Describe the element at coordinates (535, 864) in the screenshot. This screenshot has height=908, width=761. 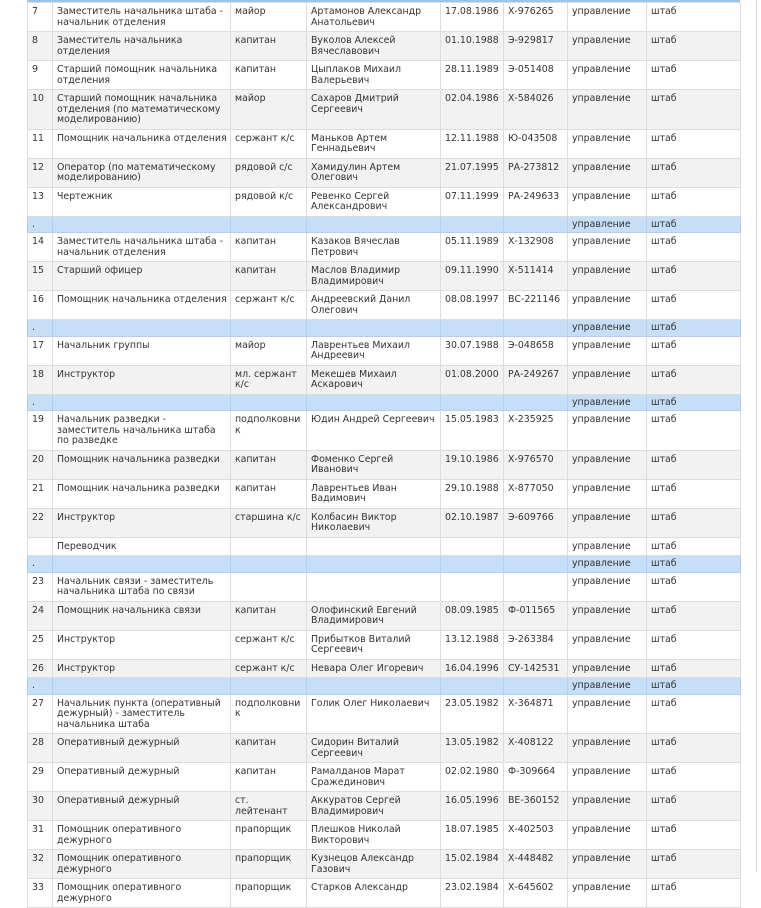
I see `id-number: Х-448482` at that location.